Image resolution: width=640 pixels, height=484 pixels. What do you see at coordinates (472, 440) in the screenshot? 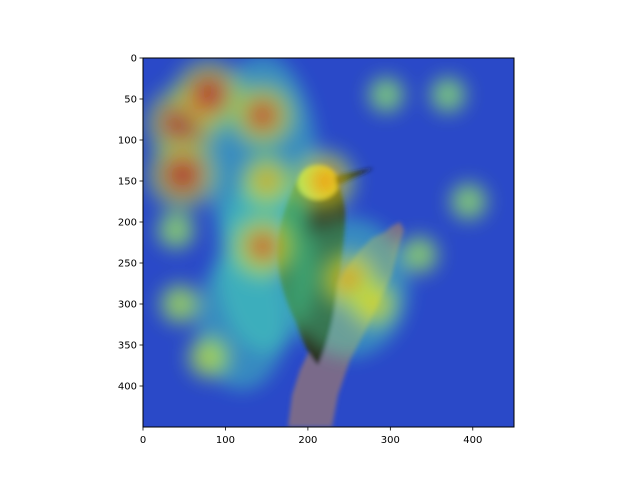
I see `x-tick-label: 400` at bounding box center [472, 440].